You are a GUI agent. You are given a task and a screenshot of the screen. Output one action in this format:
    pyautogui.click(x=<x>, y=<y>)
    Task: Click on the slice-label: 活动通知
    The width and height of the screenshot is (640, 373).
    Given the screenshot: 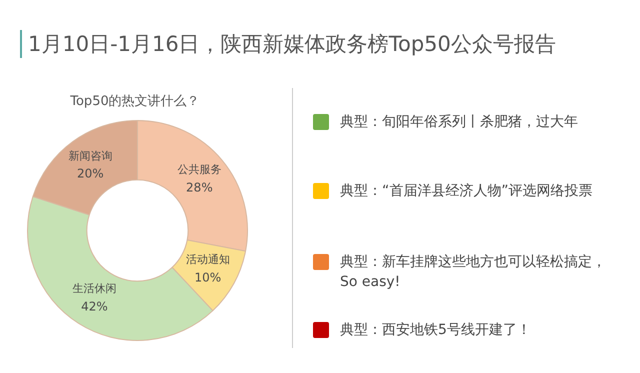 What is the action you would take?
    pyautogui.click(x=208, y=259)
    